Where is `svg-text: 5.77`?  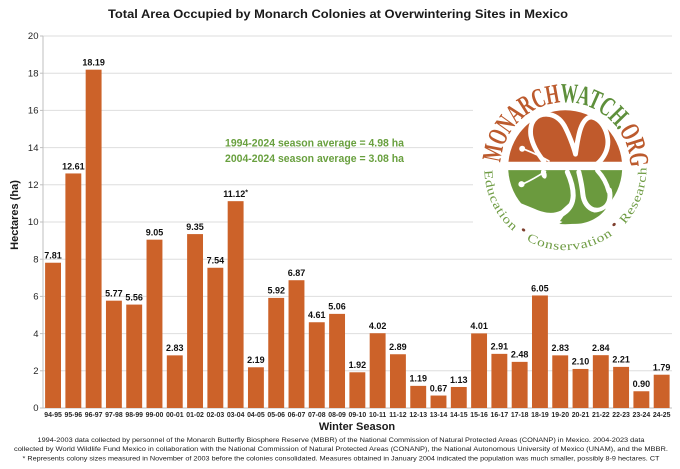
svg-text: 5.77 is located at coordinates (114, 293).